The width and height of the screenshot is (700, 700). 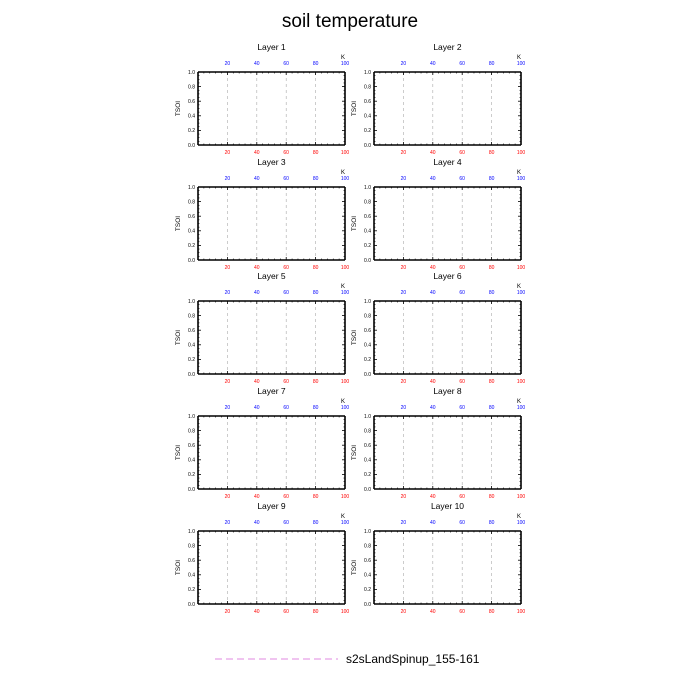 What do you see at coordinates (271, 47) in the screenshot?
I see `panel-title: Layer 1` at bounding box center [271, 47].